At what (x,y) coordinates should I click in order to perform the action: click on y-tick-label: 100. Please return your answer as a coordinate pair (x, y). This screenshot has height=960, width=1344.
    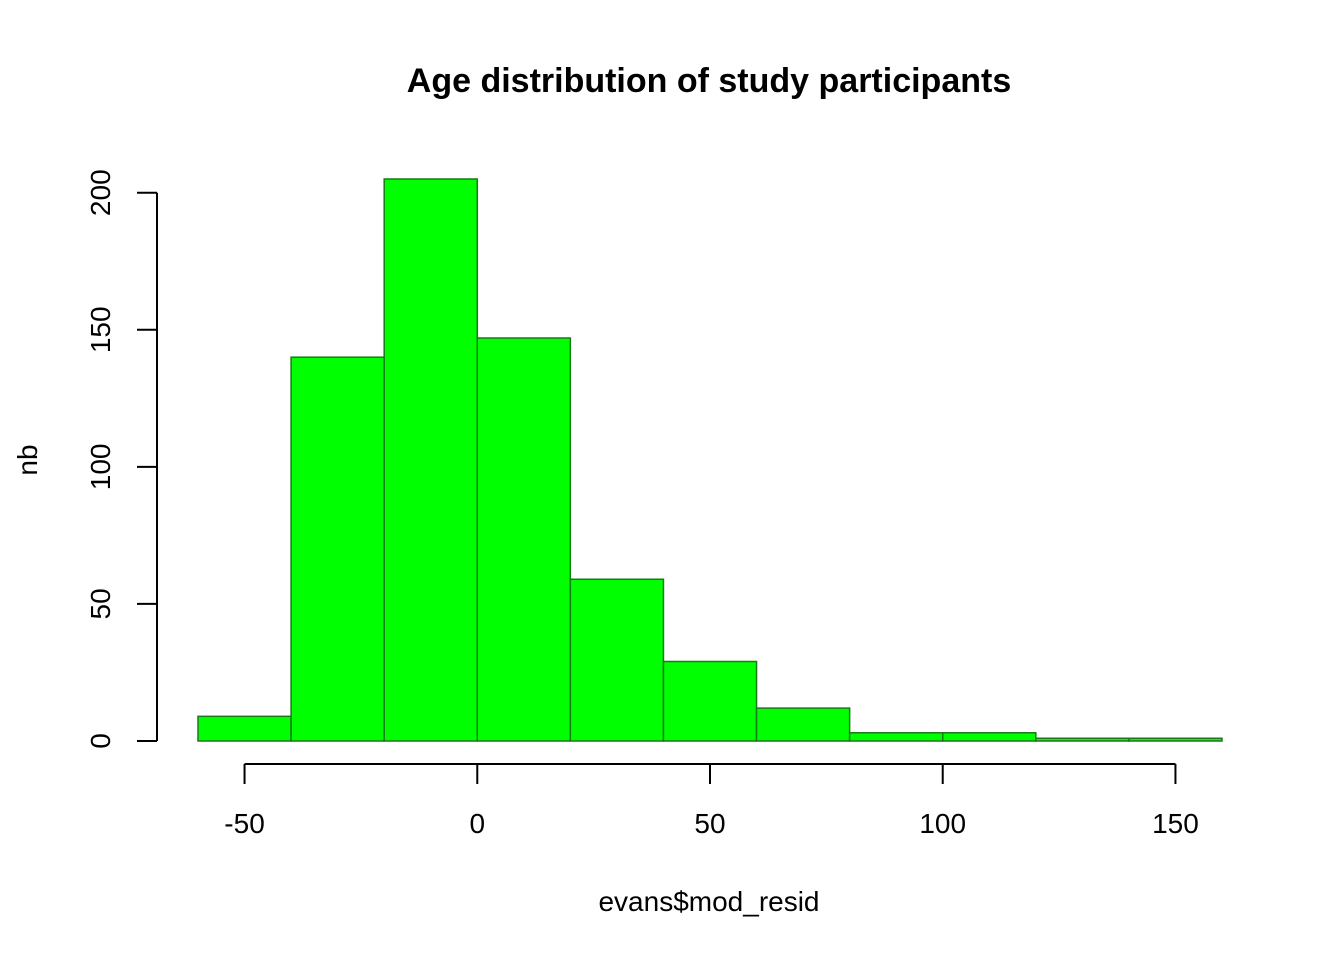
    Looking at the image, I should click on (100, 466).